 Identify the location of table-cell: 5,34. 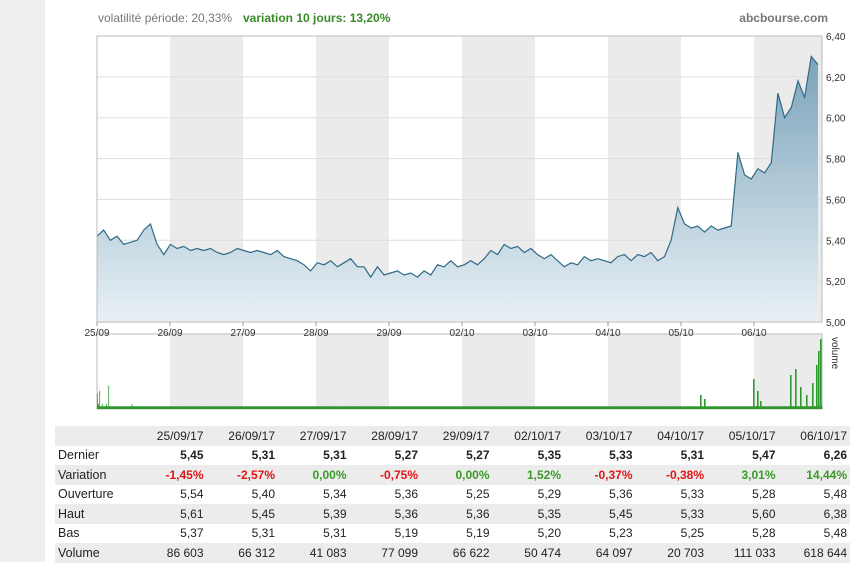
(335, 494).